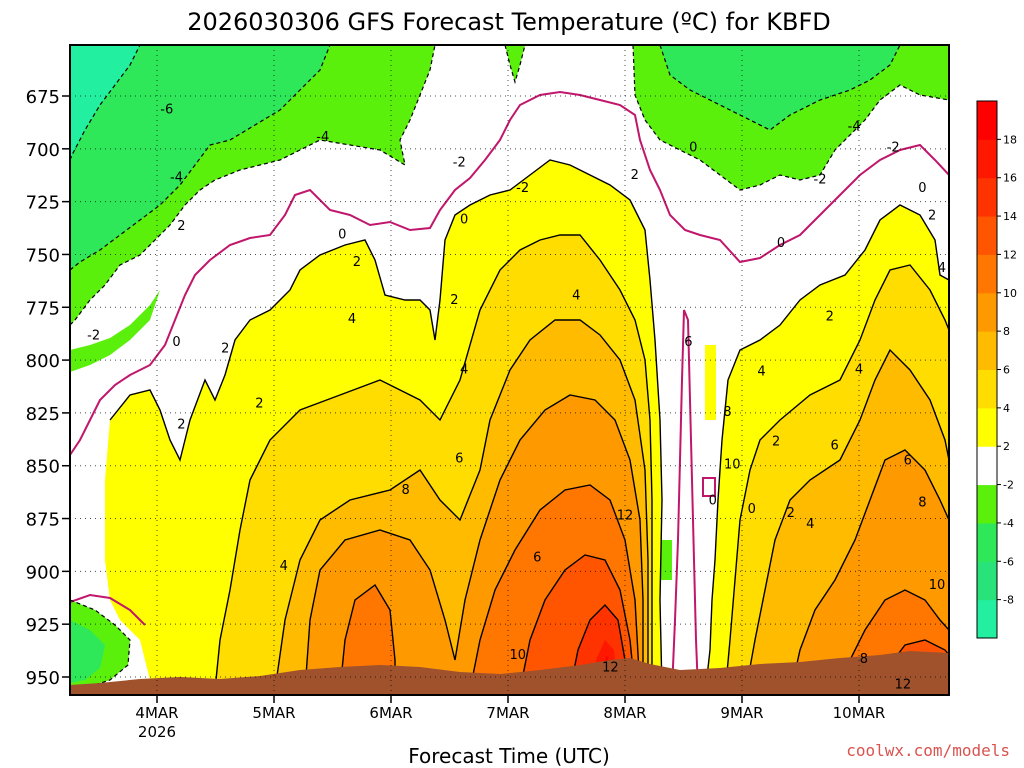  What do you see at coordinates (1008, 561) in the screenshot?
I see `colorbar-tick-label: -6` at bounding box center [1008, 561].